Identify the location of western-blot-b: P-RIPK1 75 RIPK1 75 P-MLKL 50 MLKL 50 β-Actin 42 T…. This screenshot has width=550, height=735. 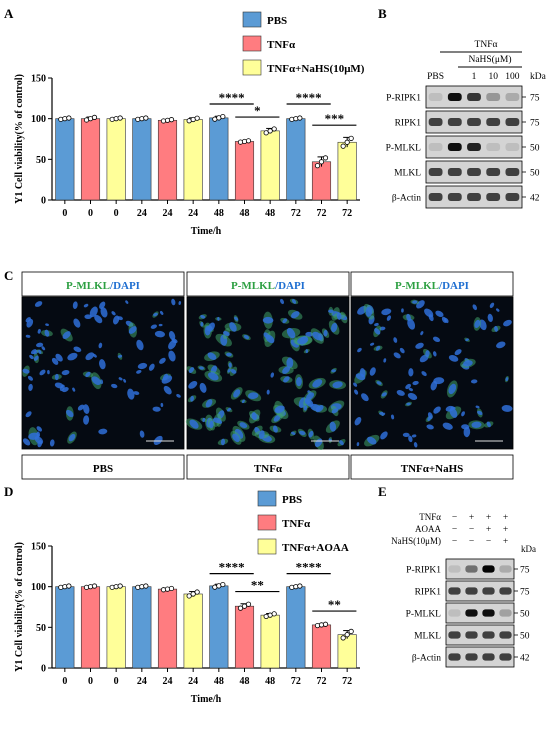
(466, 124).